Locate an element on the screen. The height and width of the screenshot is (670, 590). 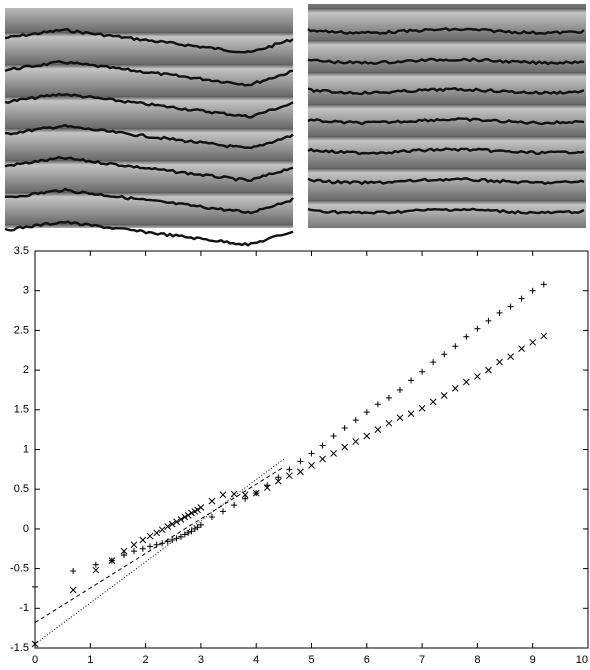
y-tick-label: 1.5 is located at coordinates (21, 410).